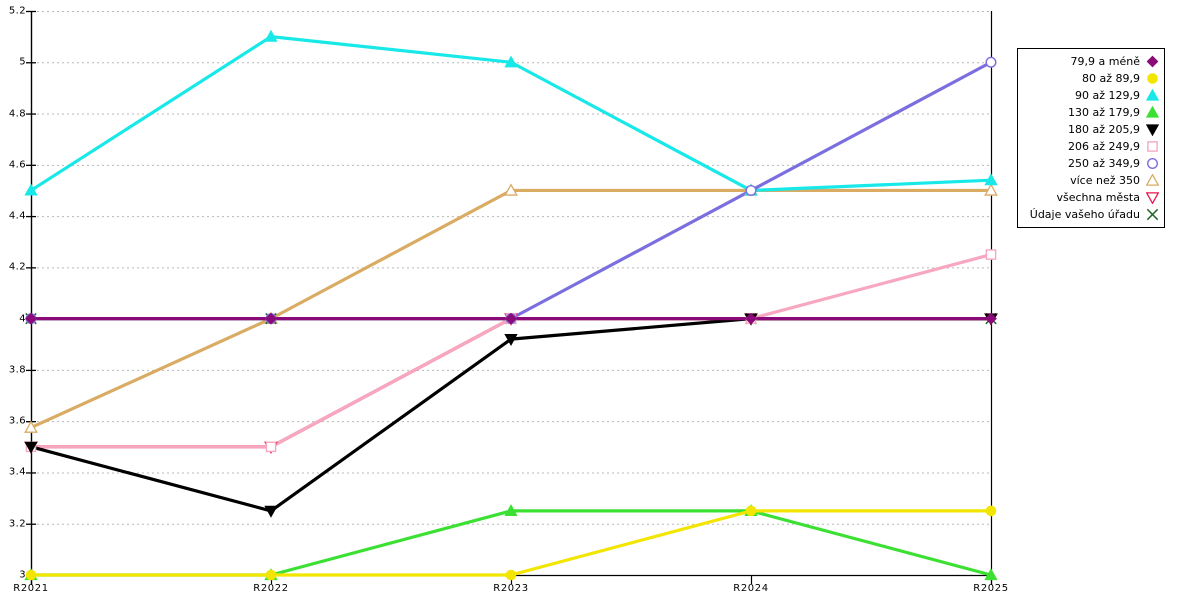 The height and width of the screenshot is (600, 1200). I want to click on legend-item-label: všechna města, so click(1098, 197).